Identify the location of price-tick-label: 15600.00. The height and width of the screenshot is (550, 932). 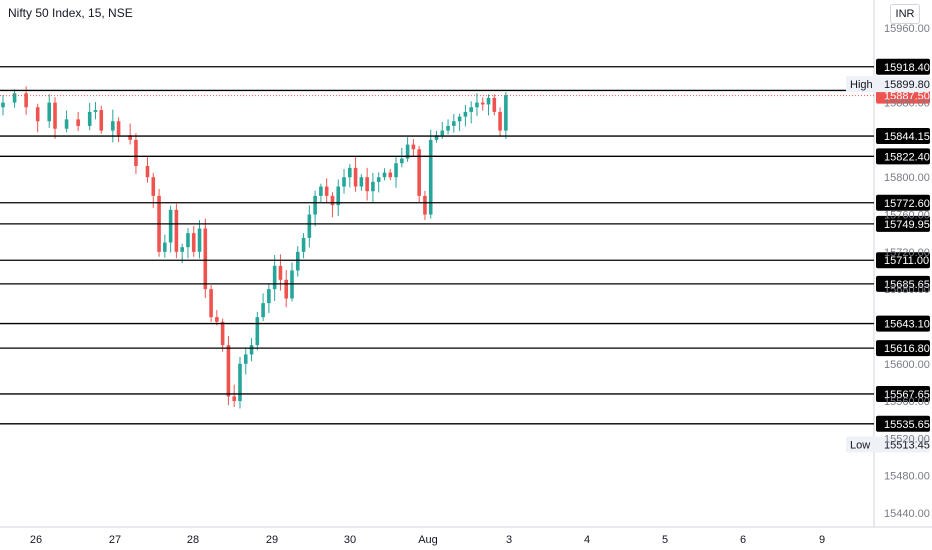
(907, 365).